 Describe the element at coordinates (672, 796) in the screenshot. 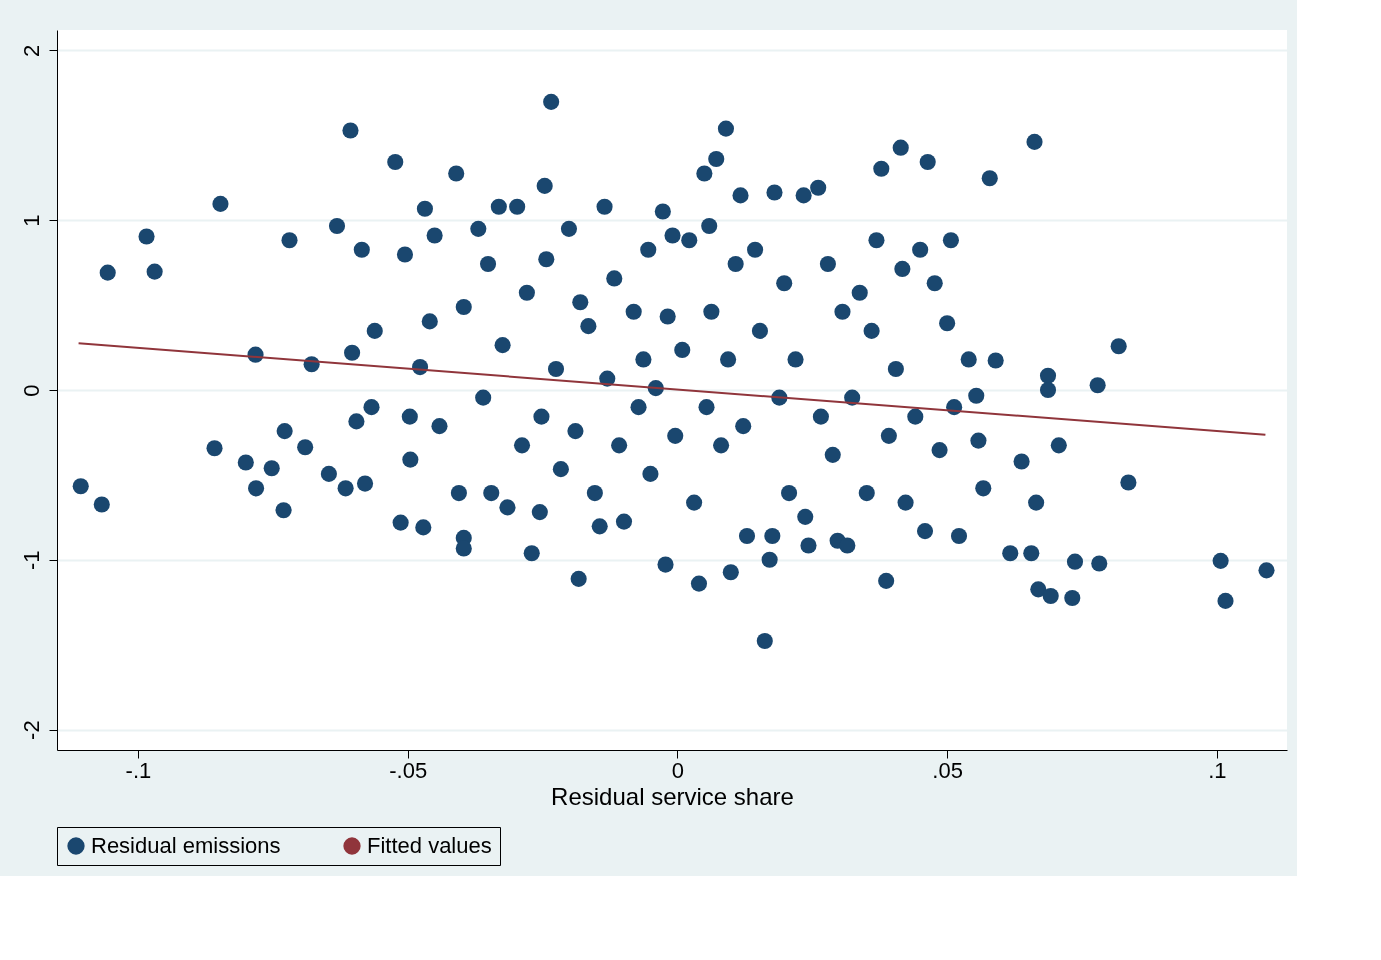

I see `x-axis-title: Residual service share` at that location.